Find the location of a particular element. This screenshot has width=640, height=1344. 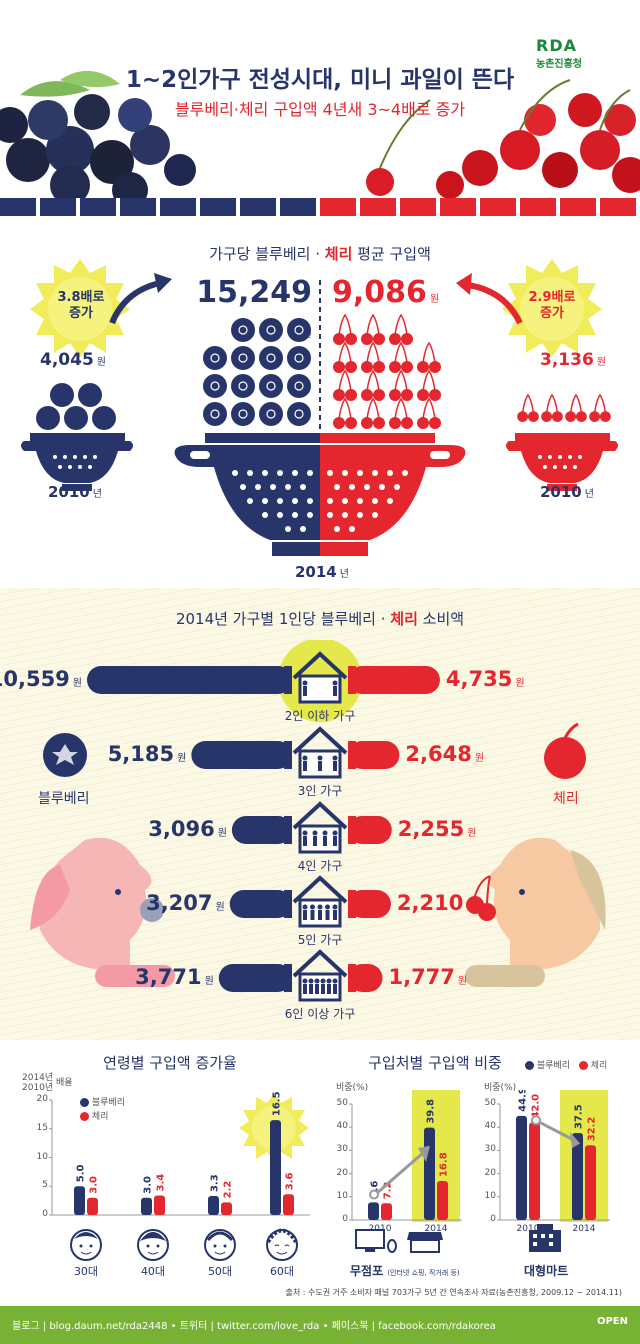

household-category-label: 5인 가구 is located at coordinates (320, 940).